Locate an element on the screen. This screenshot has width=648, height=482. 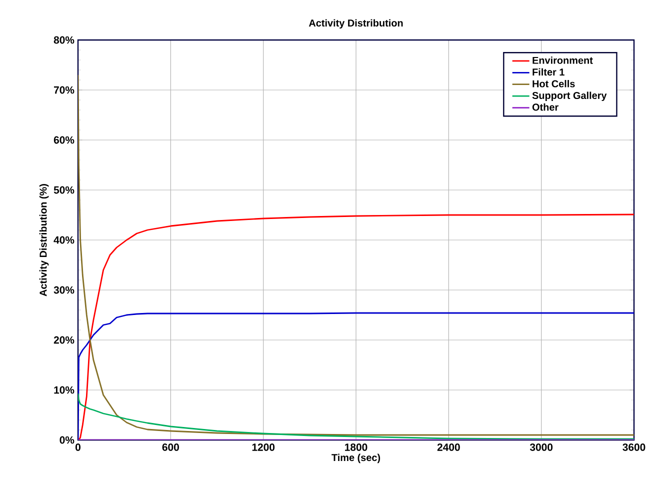
legend-label: Filter 1 is located at coordinates (548, 72).